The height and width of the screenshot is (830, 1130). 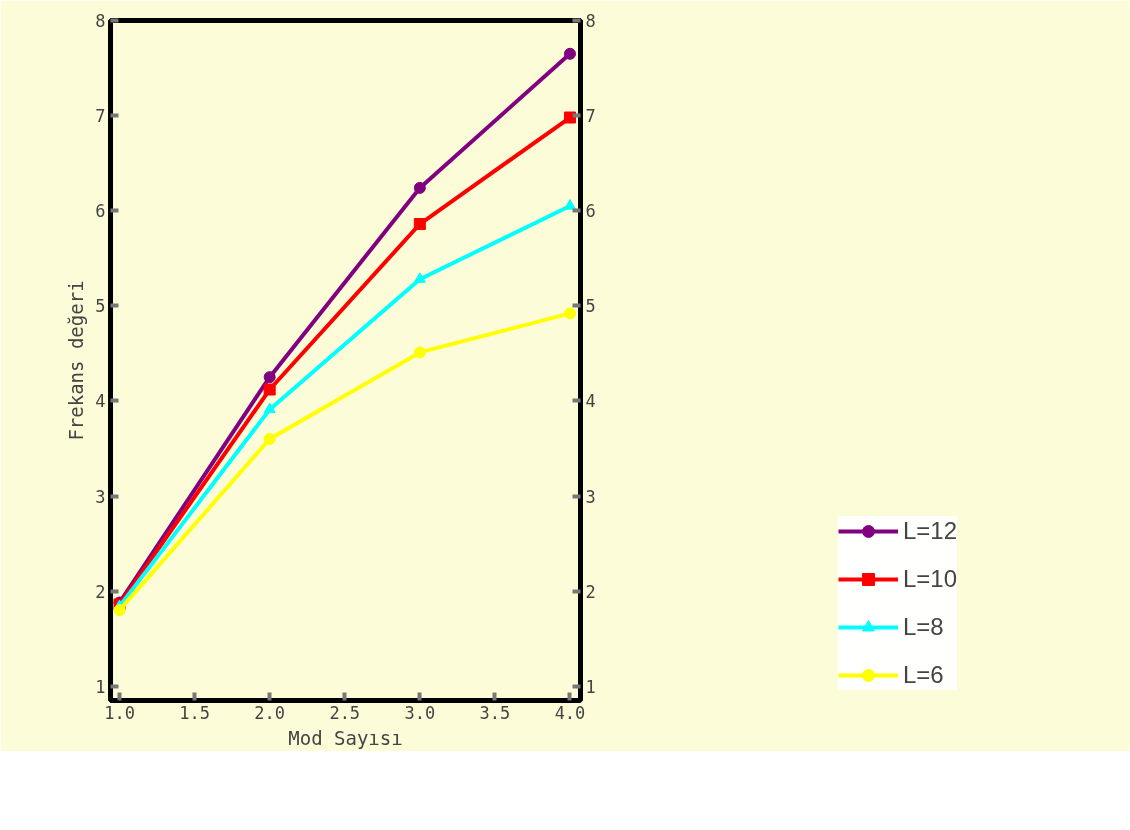 What do you see at coordinates (930, 531) in the screenshot?
I see `legend-label: L=12` at bounding box center [930, 531].